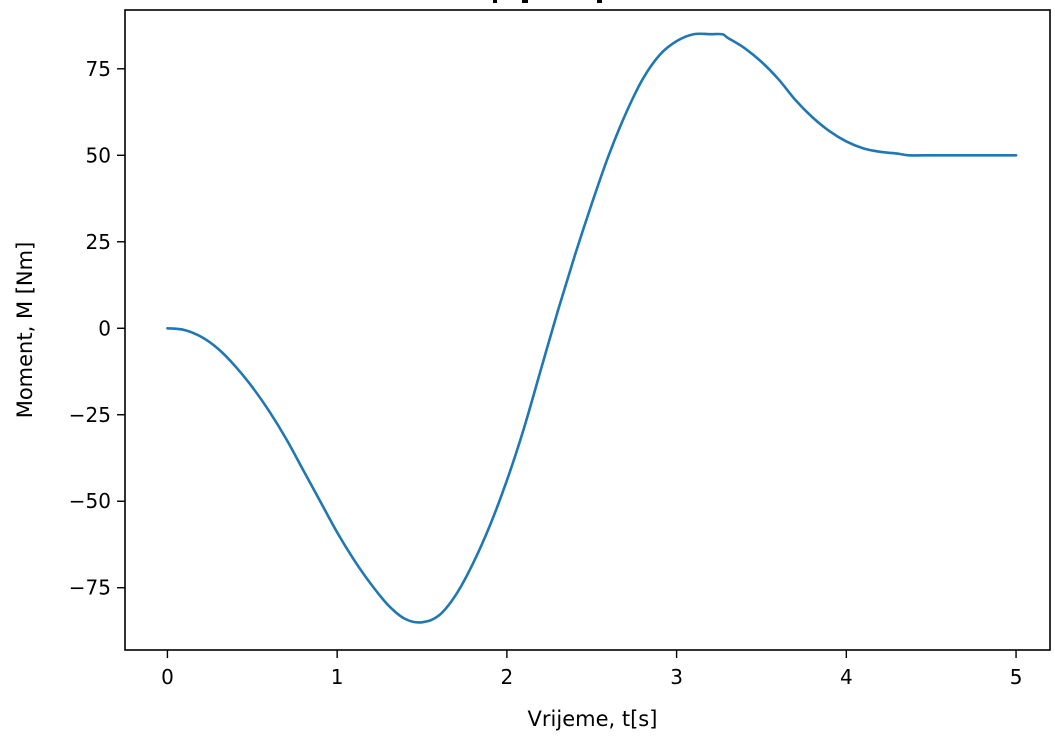  Describe the element at coordinates (90, 501) in the screenshot. I see `y-tick-label: −50` at that location.